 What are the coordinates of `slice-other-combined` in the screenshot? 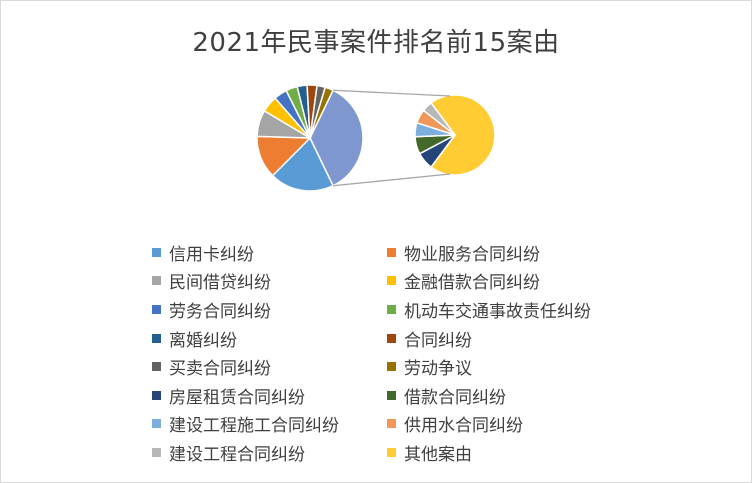 It's located at (336, 138).